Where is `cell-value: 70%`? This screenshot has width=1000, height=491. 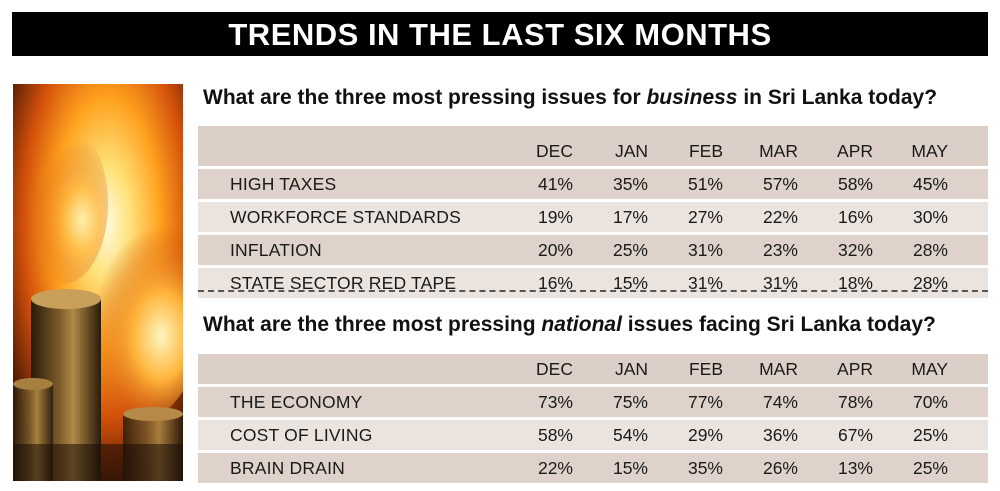 cell-value: 70% is located at coordinates (910, 402).